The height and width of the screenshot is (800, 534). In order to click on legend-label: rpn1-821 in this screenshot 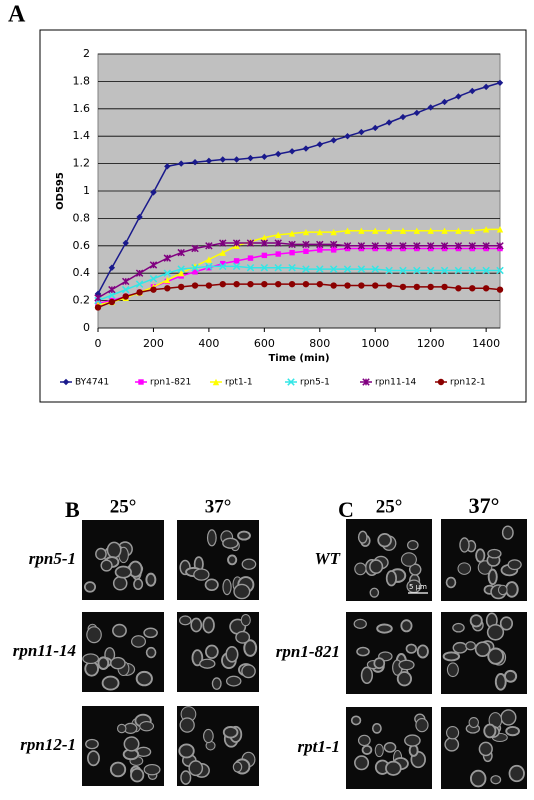, I will do `click(170, 383)`.